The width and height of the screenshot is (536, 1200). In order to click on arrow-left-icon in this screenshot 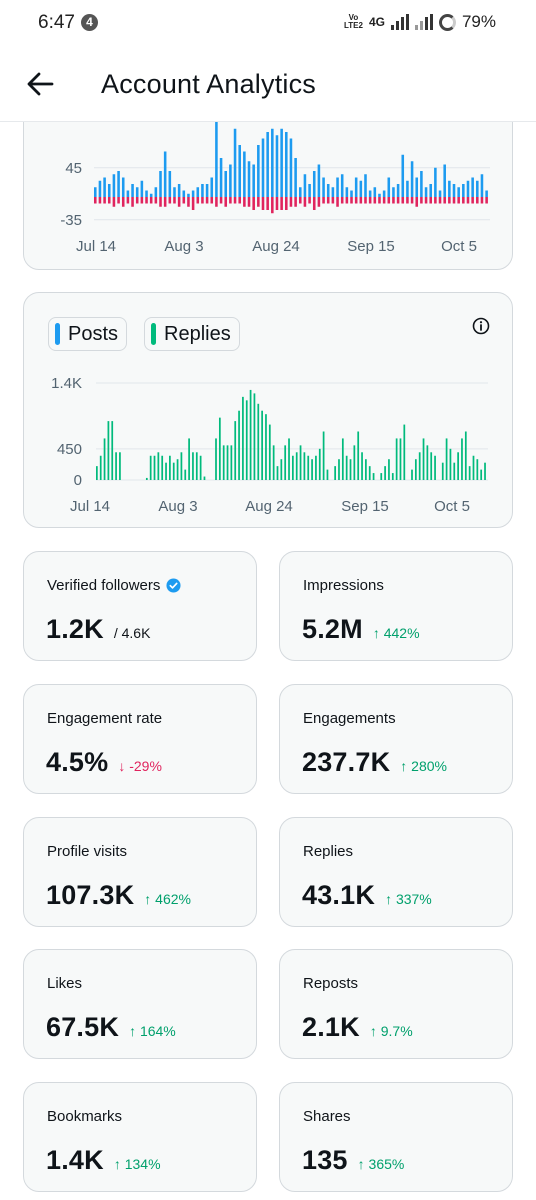, I will do `click(40, 84)`.